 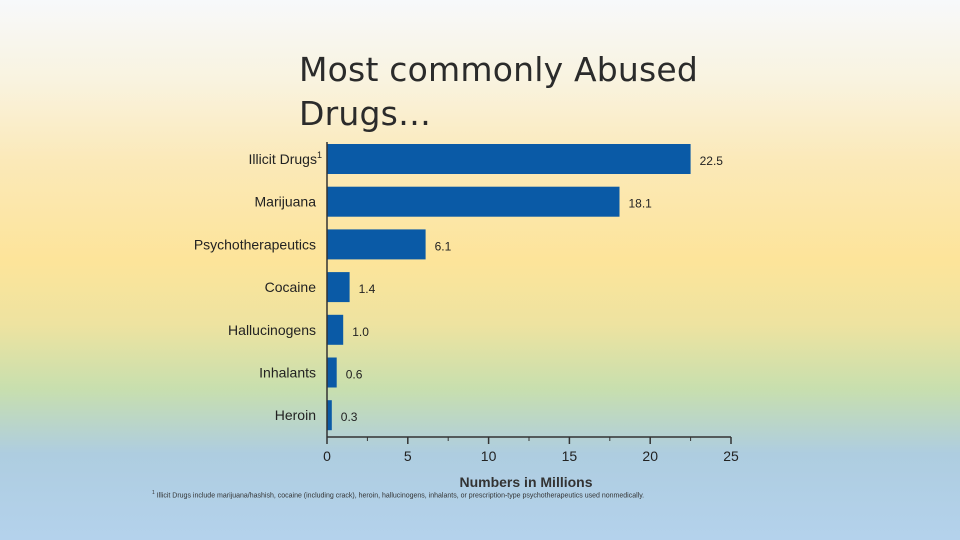 I want to click on bar-heroin, so click(x=329, y=415).